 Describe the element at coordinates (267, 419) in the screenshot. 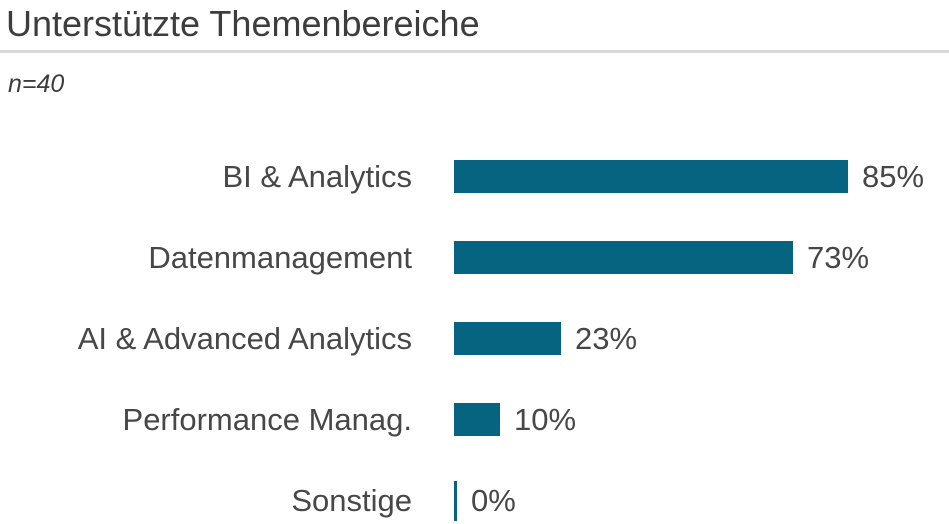

I see `category-label: Performance Manag.` at that location.